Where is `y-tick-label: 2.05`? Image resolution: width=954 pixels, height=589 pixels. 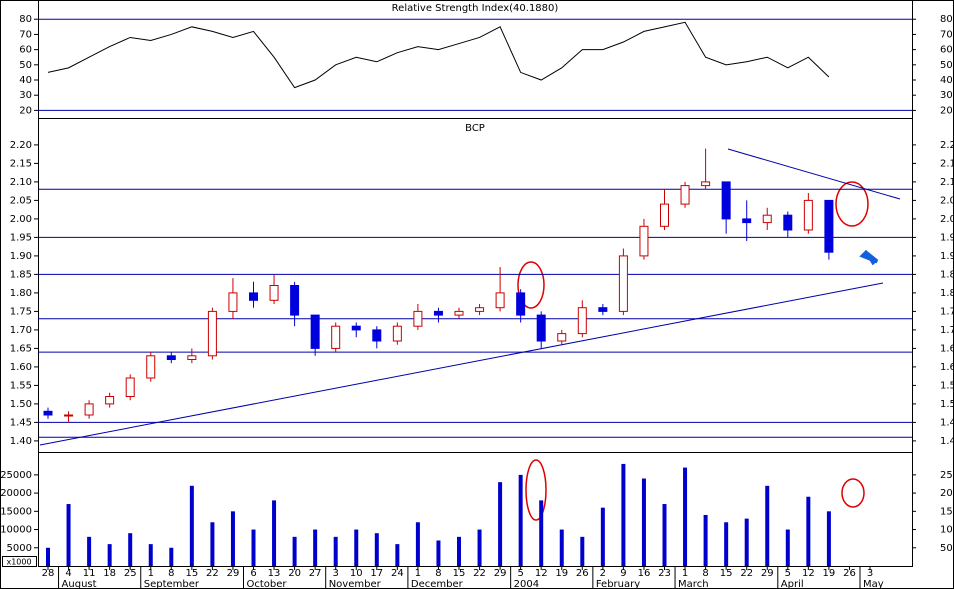
y-tick-label: 2.05 is located at coordinates (21, 200).